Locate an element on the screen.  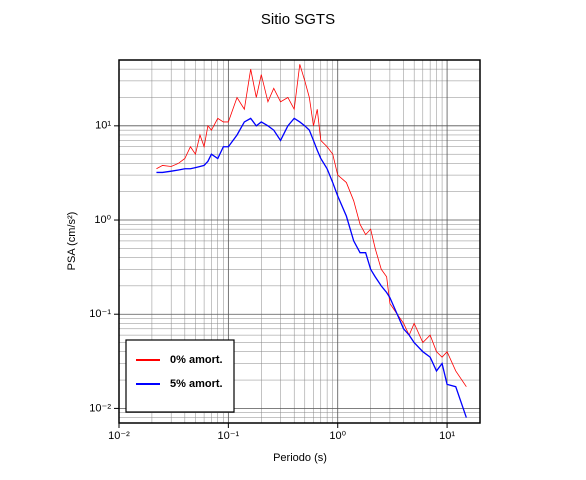
chart-title: Sitio SGTS is located at coordinates (298, 19).